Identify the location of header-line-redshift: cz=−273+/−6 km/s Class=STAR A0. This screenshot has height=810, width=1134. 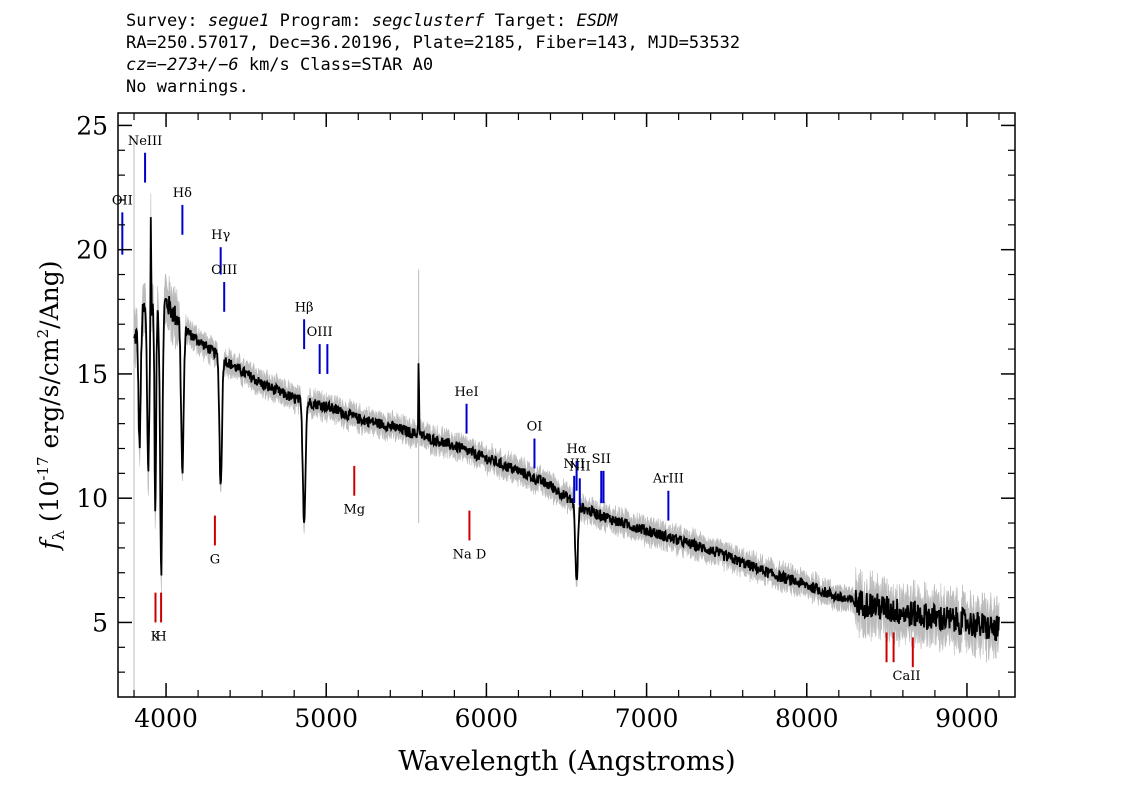
(433, 65).